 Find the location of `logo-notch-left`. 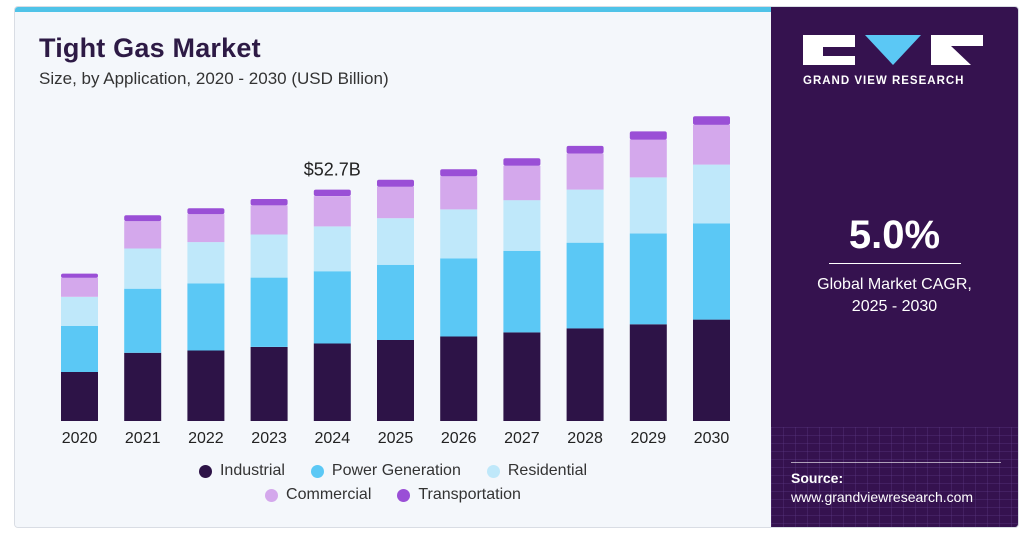

logo-notch-left is located at coordinates (839, 51).